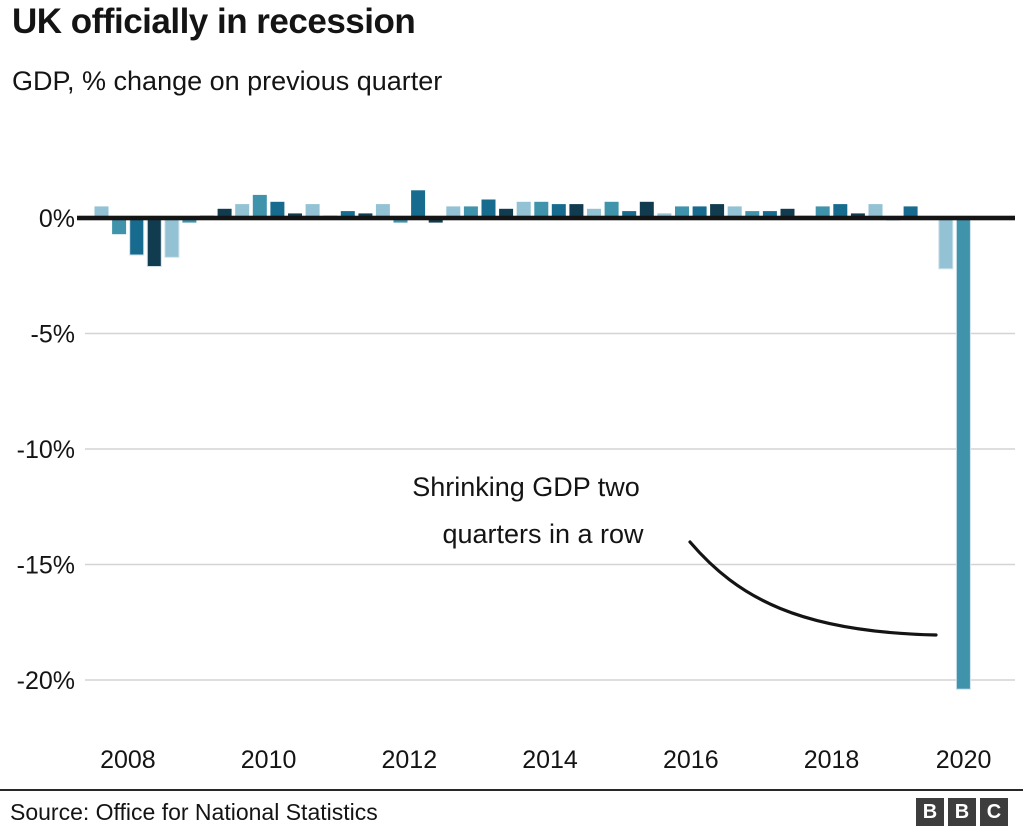 The width and height of the screenshot is (1023, 831). I want to click on bar-2012-q1, so click(382, 211).